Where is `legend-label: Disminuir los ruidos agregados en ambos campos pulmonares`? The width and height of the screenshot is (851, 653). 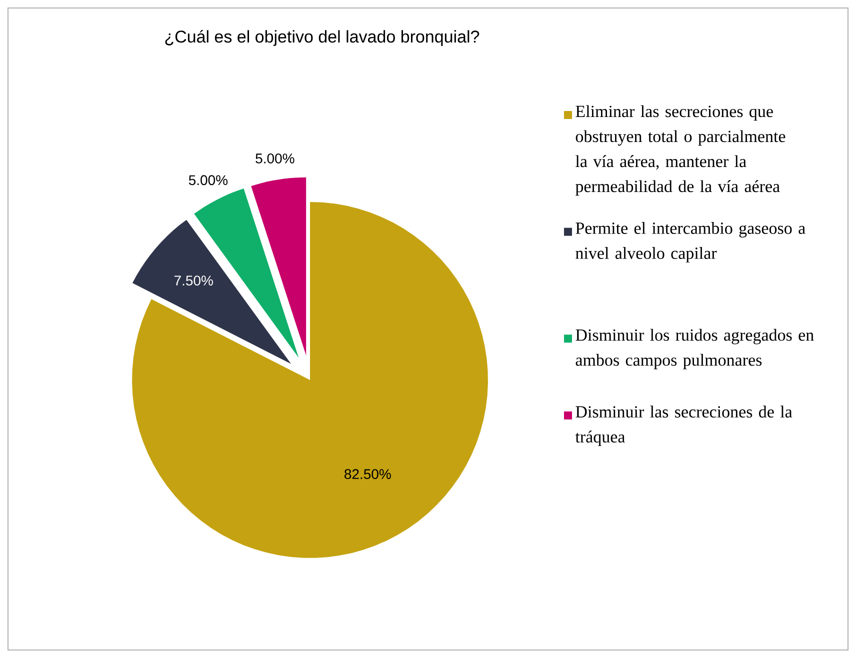
legend-label: Disminuir los ruidos agregados en ambos campos pulmonares is located at coordinates (695, 349).